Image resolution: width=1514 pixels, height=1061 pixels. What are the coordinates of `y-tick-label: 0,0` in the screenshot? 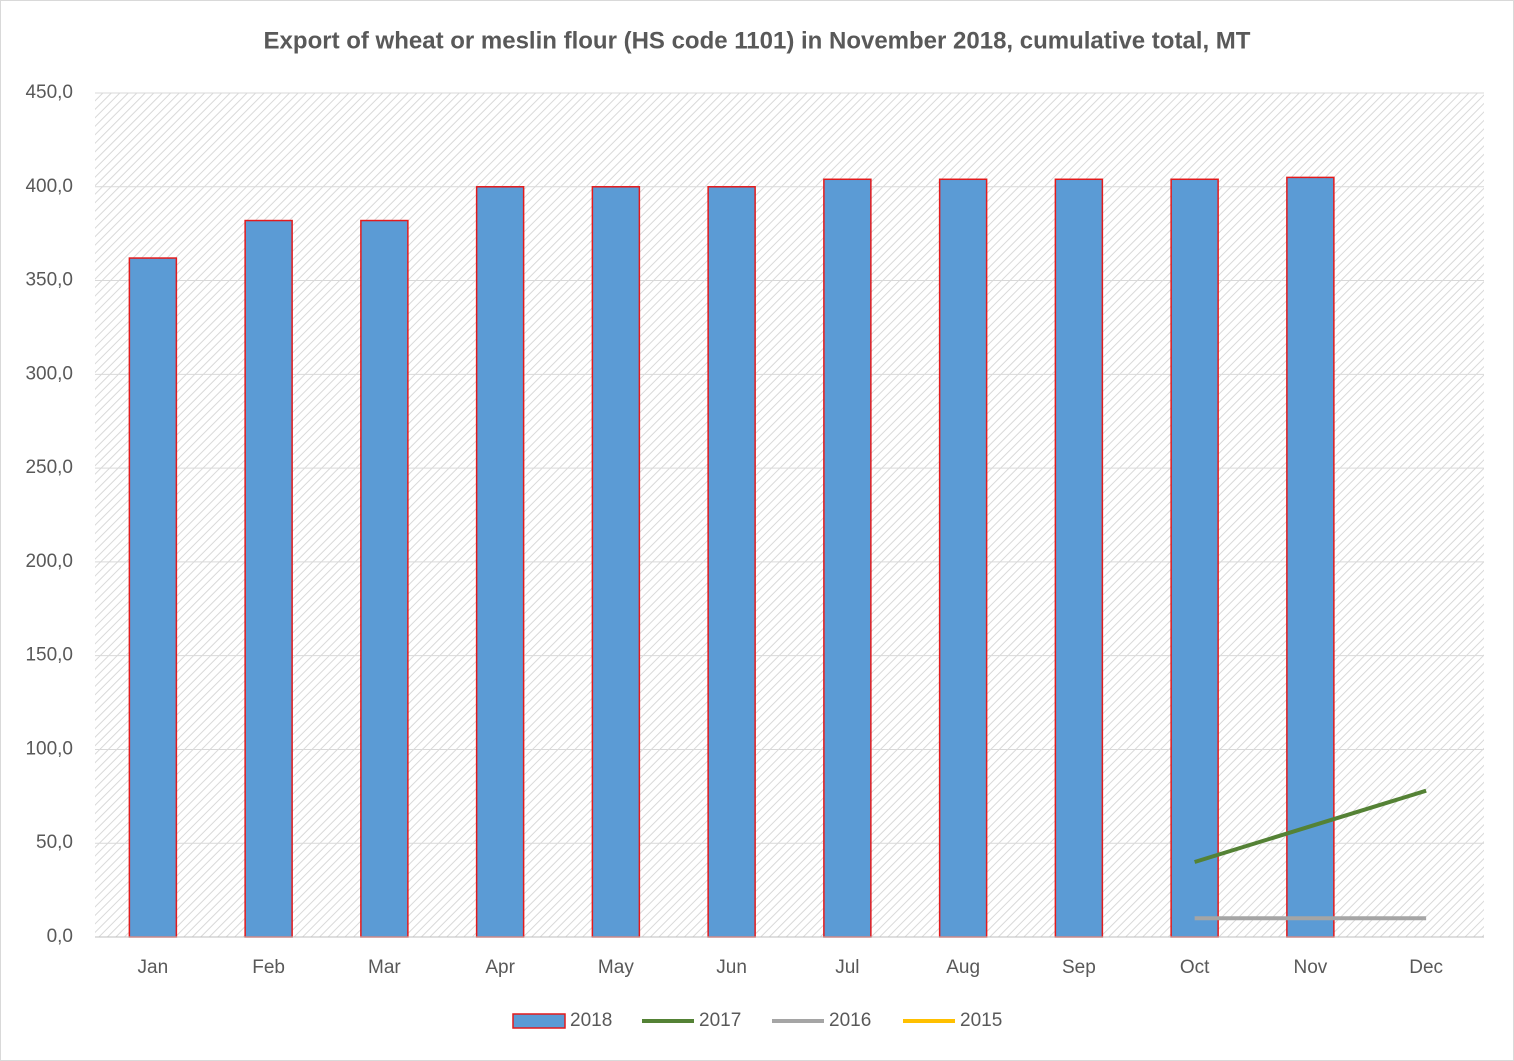 It's located at (60, 936).